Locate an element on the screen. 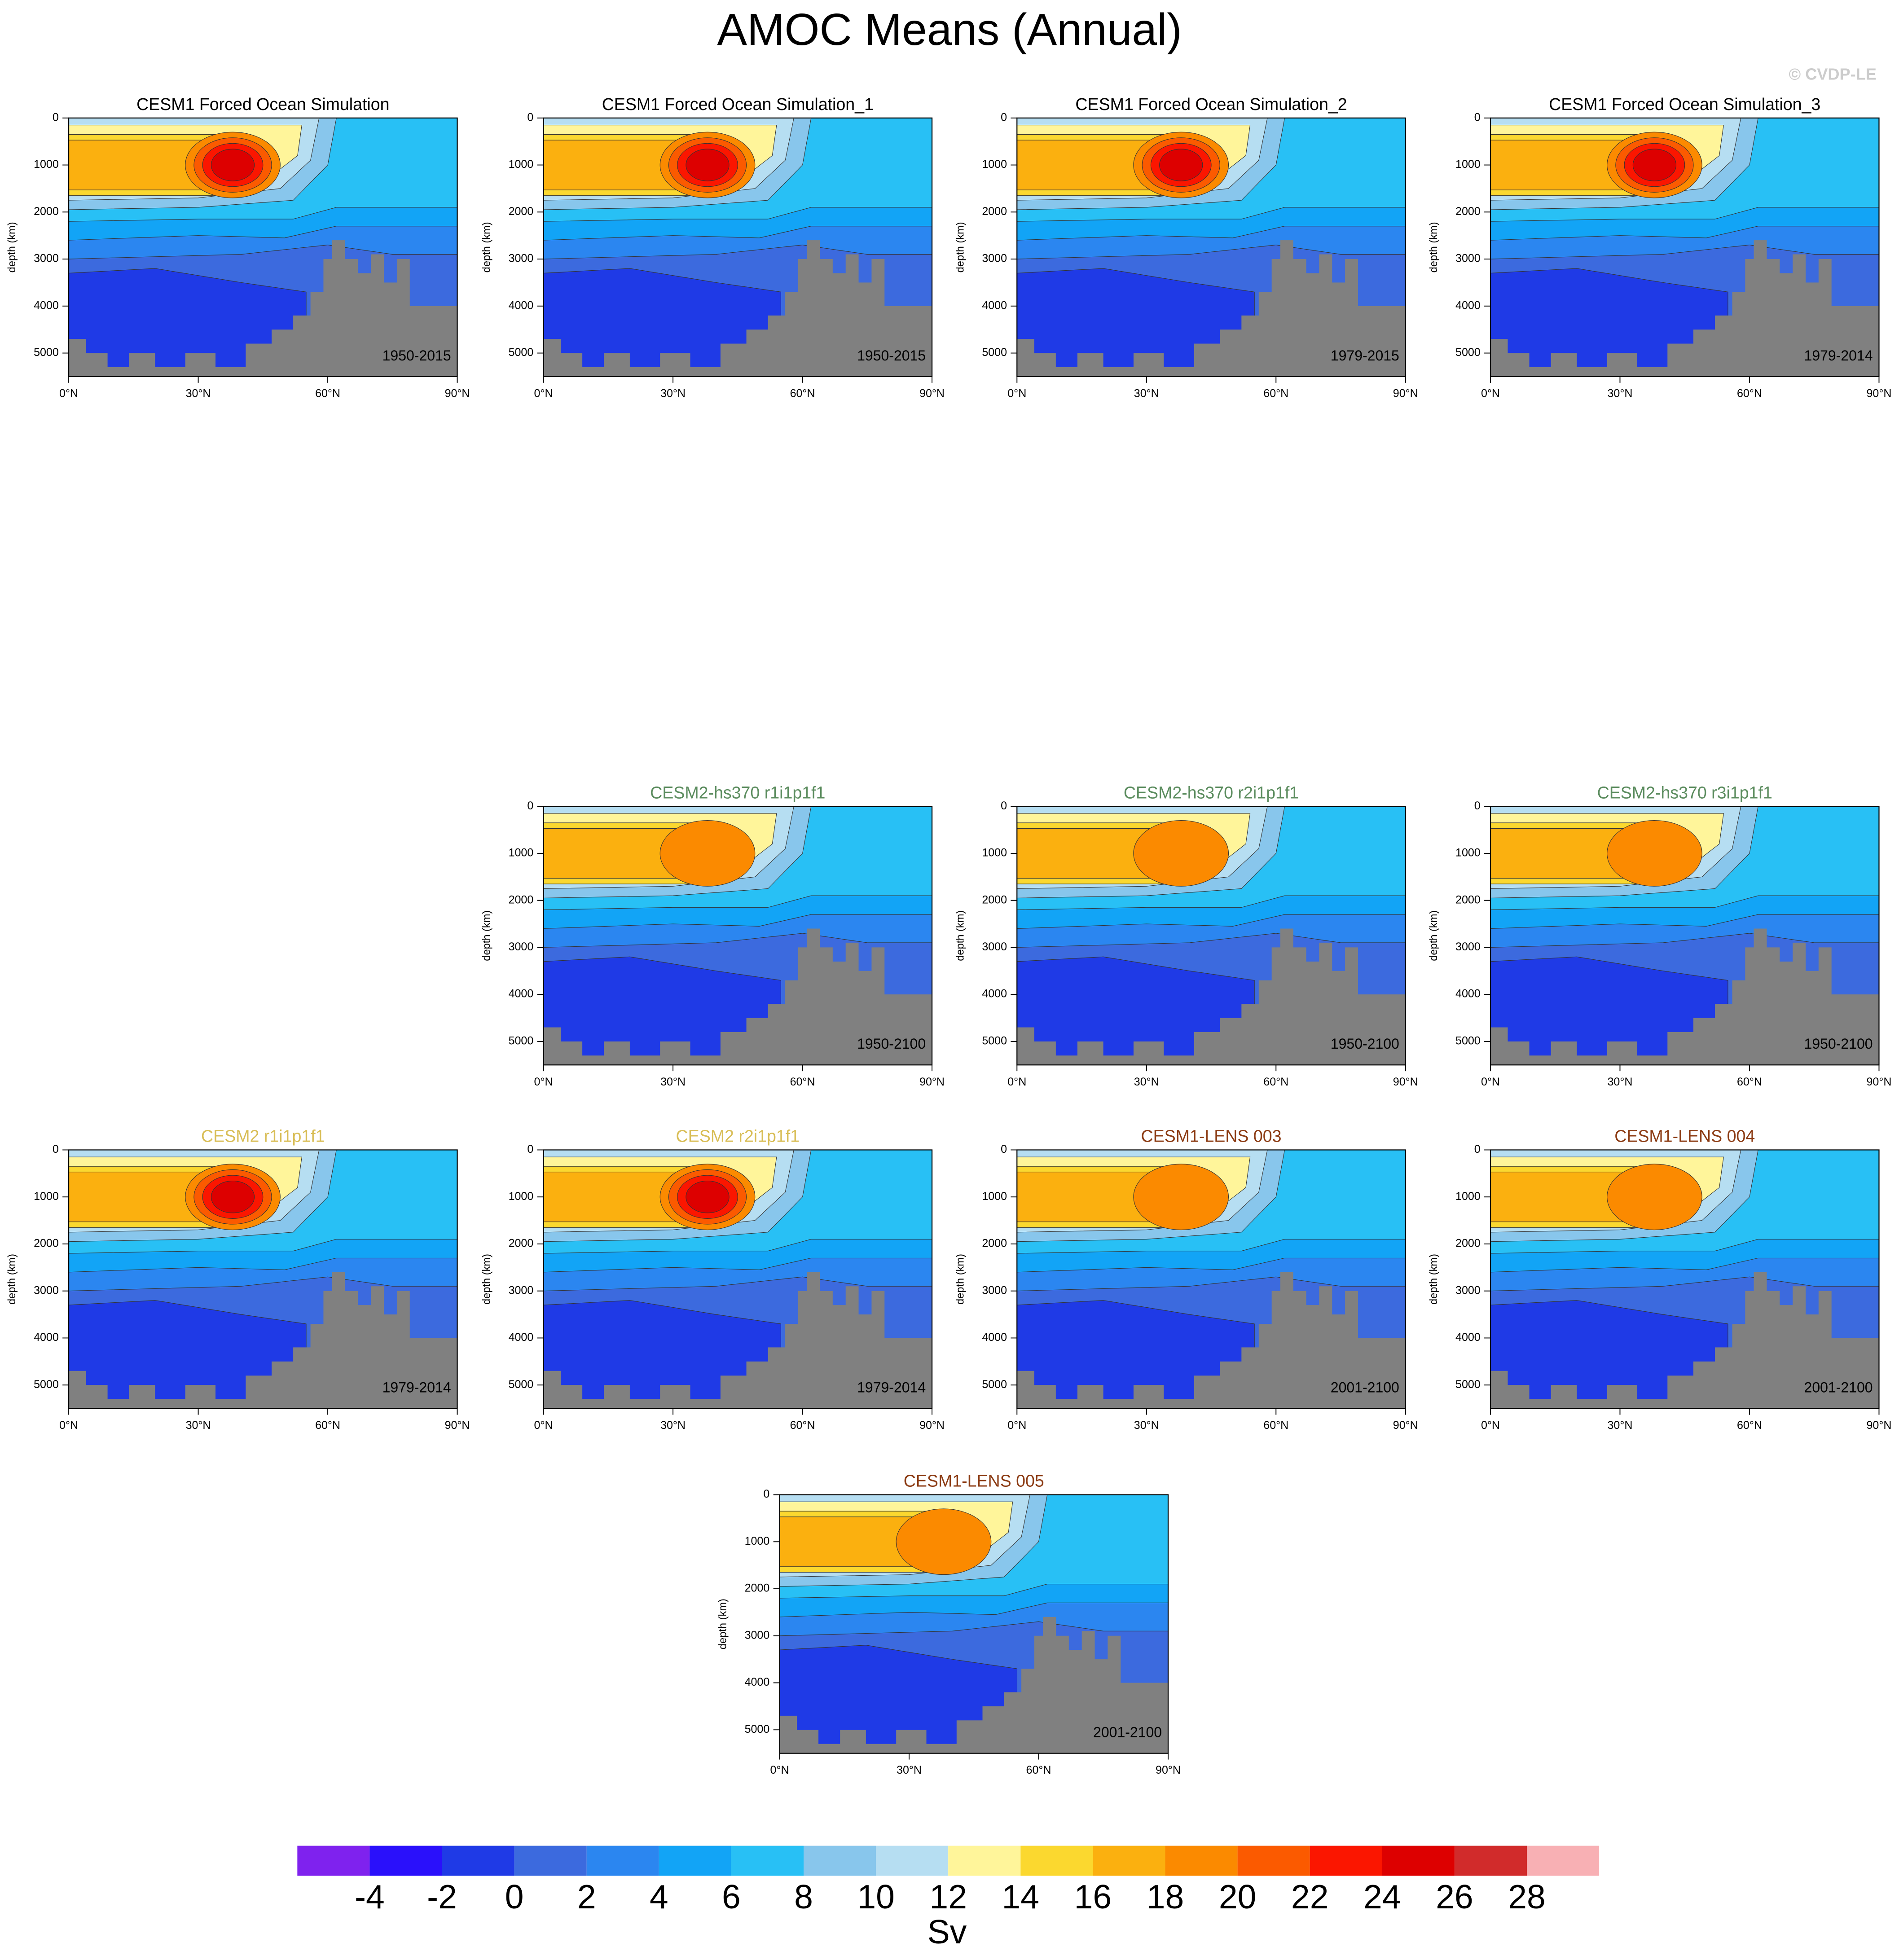 This screenshot has width=1899, height=1960. colorbar-label: 16 is located at coordinates (1093, 1897).